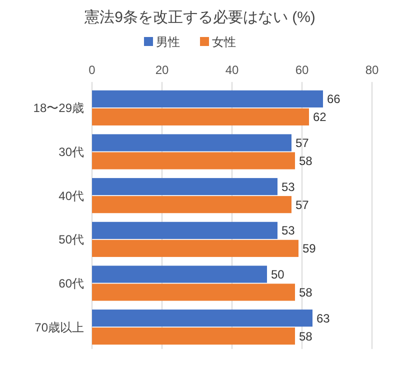  Describe the element at coordinates (71, 239) in the screenshot. I see `y-tick-label: 50代` at that location.